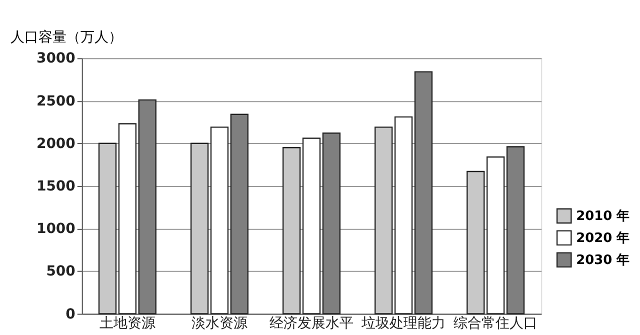  What do you see at coordinates (71, 314) in the screenshot?
I see `y-tick-label: 0` at bounding box center [71, 314].